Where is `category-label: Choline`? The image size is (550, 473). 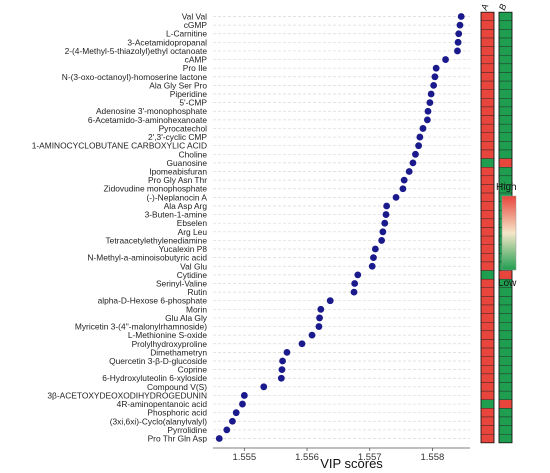
category-label: Choline is located at coordinates (193, 154).